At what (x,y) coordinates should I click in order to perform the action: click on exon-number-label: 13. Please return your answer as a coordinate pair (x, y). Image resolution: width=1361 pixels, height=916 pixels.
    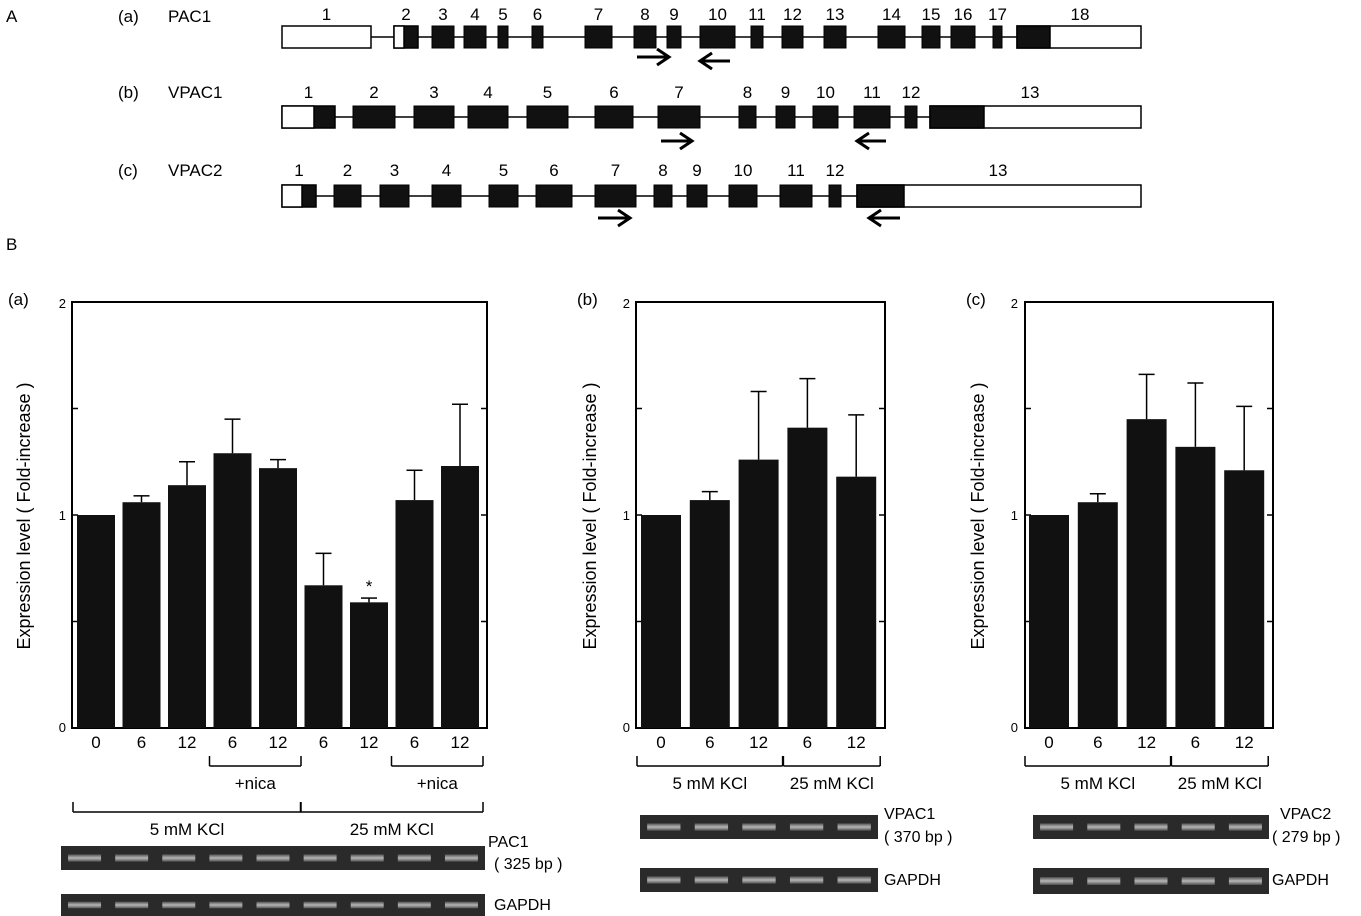
    Looking at the image, I should click on (1030, 92).